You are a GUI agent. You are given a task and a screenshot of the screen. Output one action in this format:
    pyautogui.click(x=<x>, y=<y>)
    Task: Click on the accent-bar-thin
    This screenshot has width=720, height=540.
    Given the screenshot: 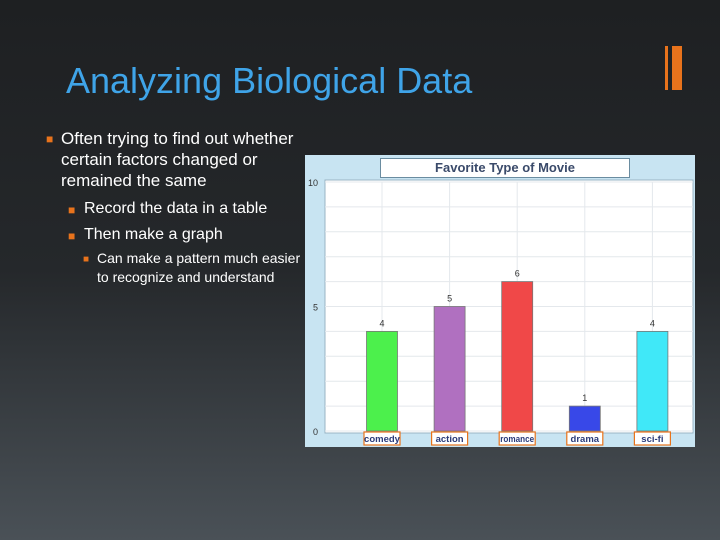 What is the action you would take?
    pyautogui.click(x=666, y=68)
    